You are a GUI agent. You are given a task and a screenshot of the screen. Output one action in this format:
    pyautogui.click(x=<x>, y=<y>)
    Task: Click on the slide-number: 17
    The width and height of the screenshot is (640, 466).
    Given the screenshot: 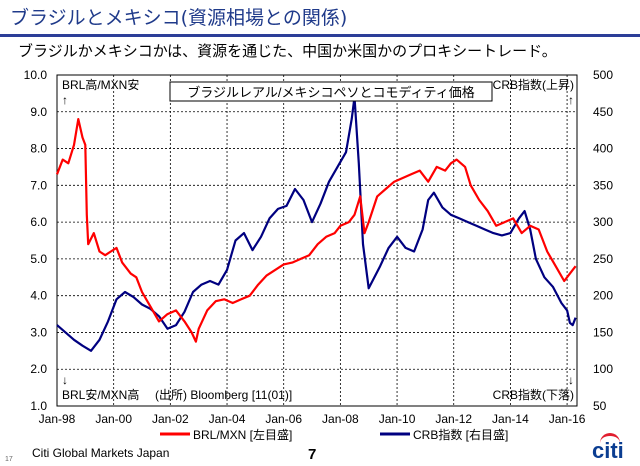 What is the action you would take?
    pyautogui.click(x=9, y=459)
    